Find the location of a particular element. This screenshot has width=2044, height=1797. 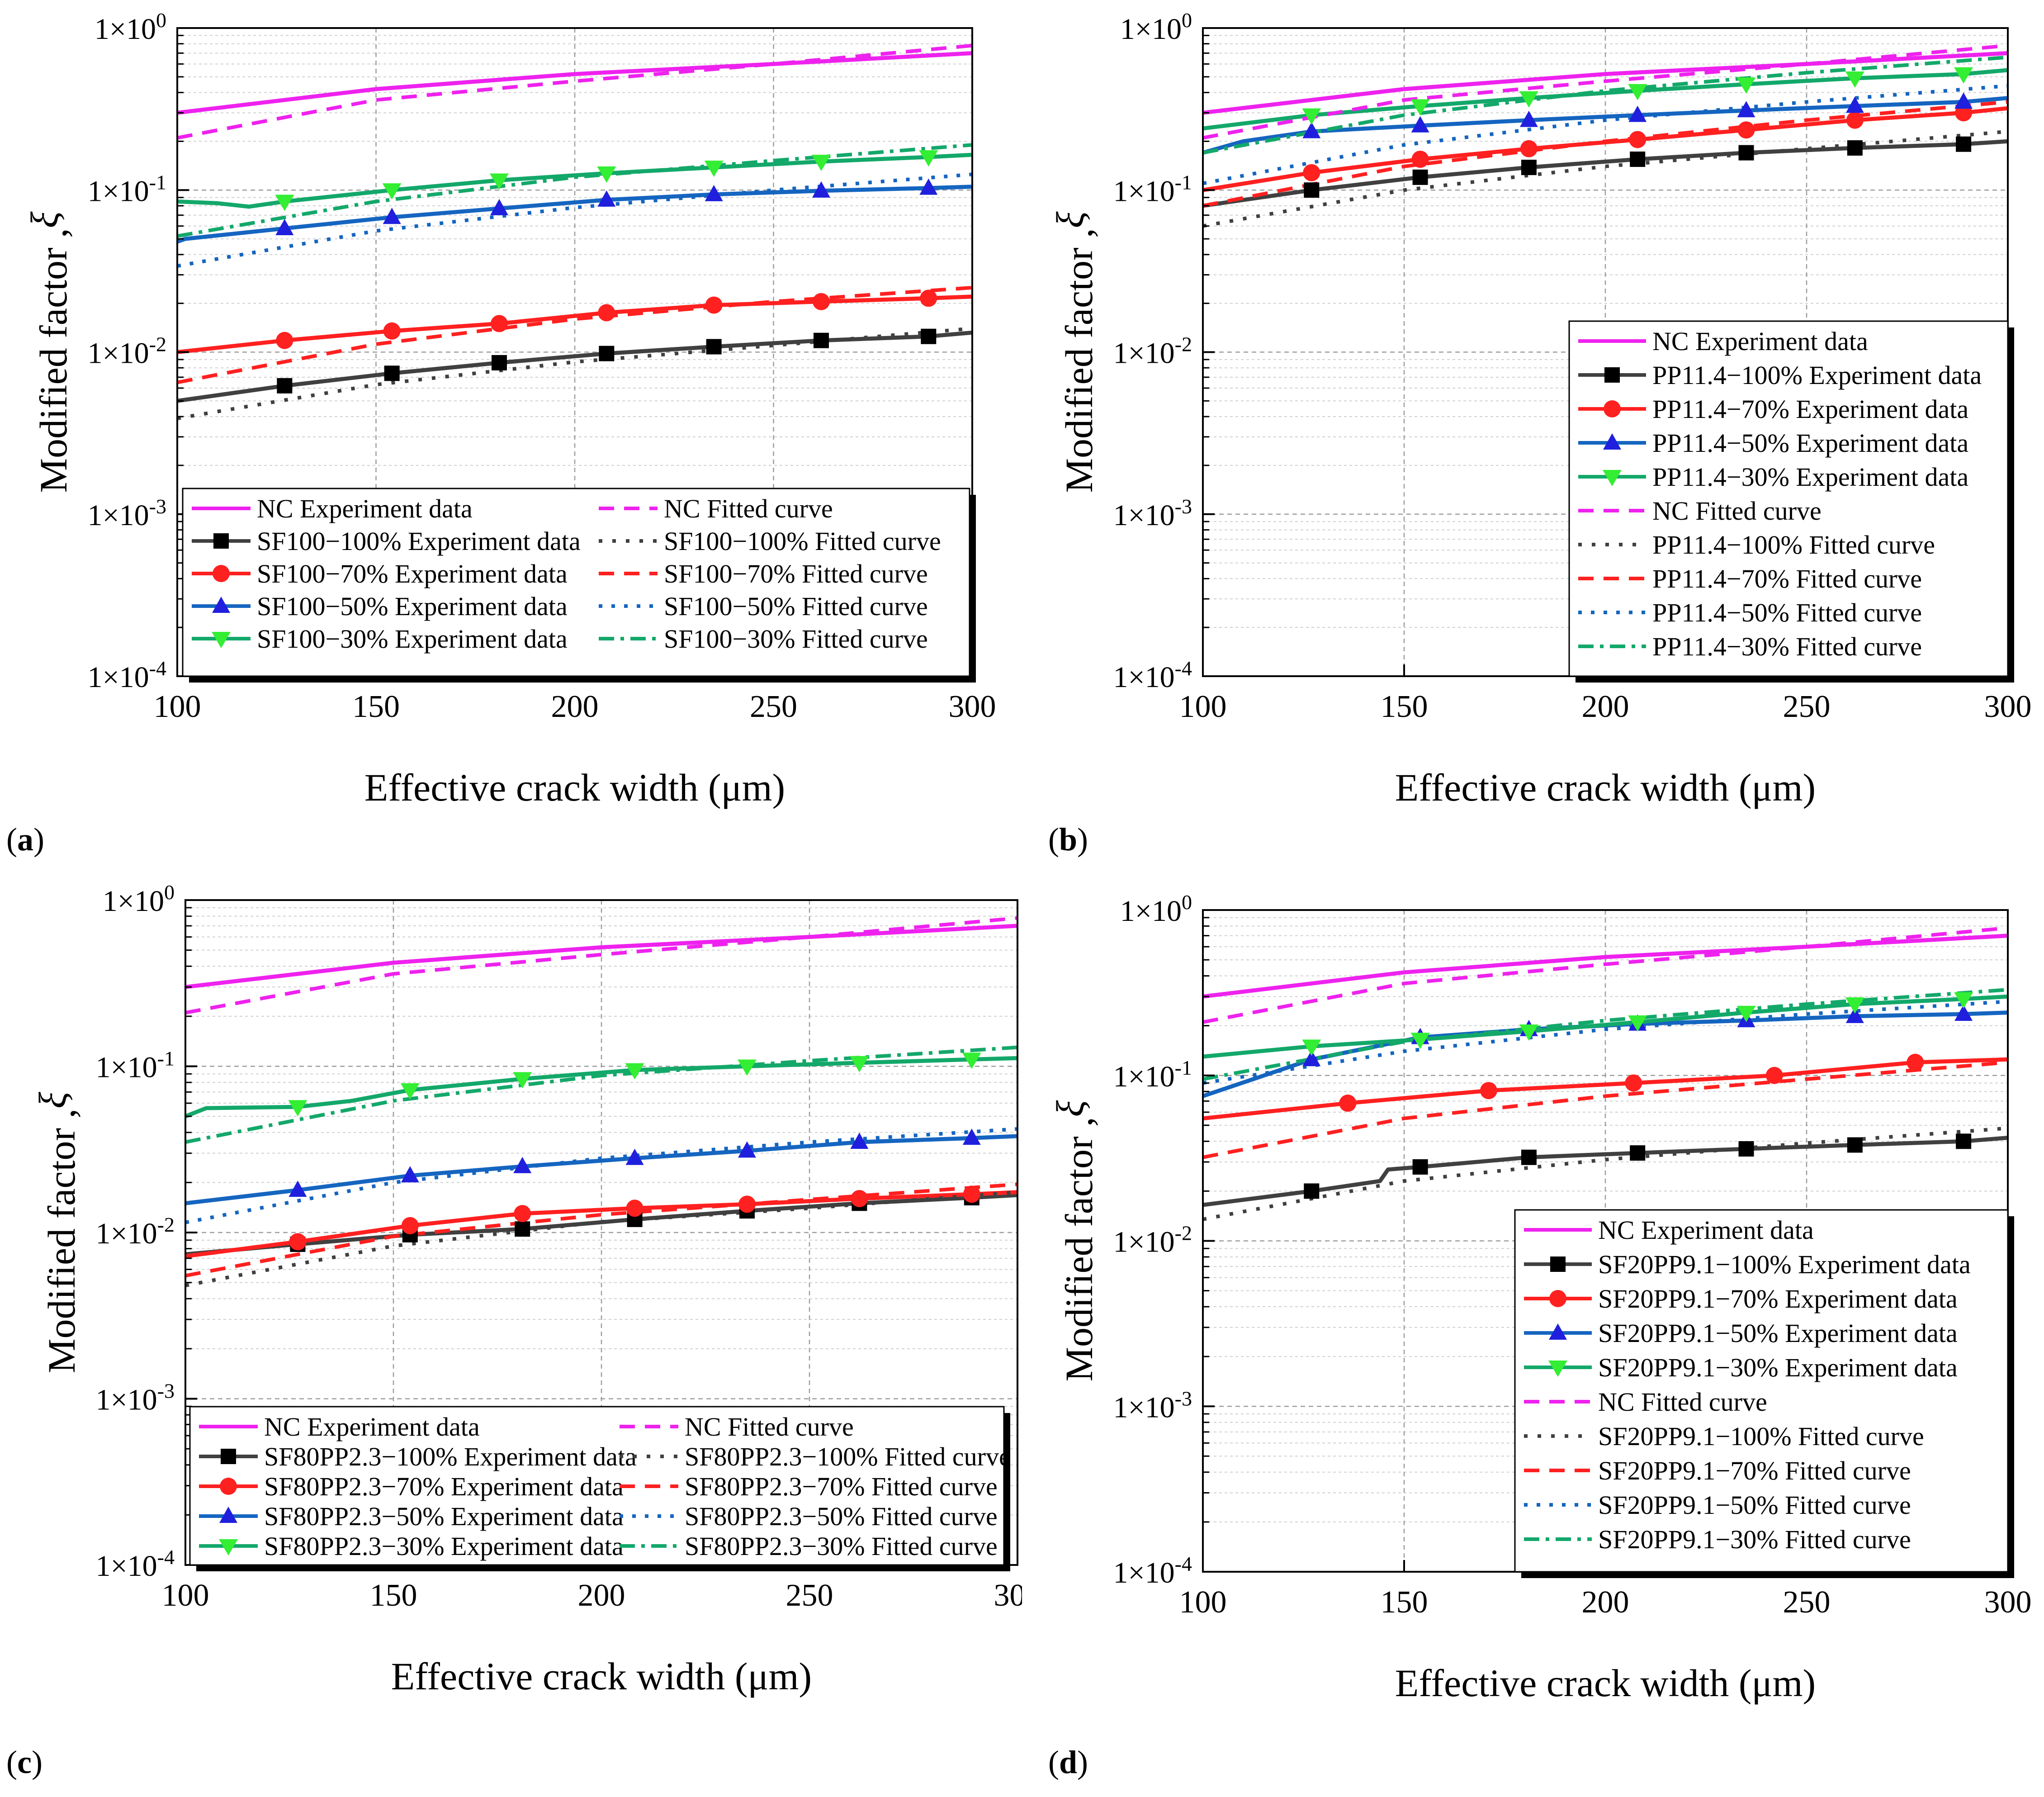

legend-label: SF100−70% Fitted curve is located at coordinates (796, 573).